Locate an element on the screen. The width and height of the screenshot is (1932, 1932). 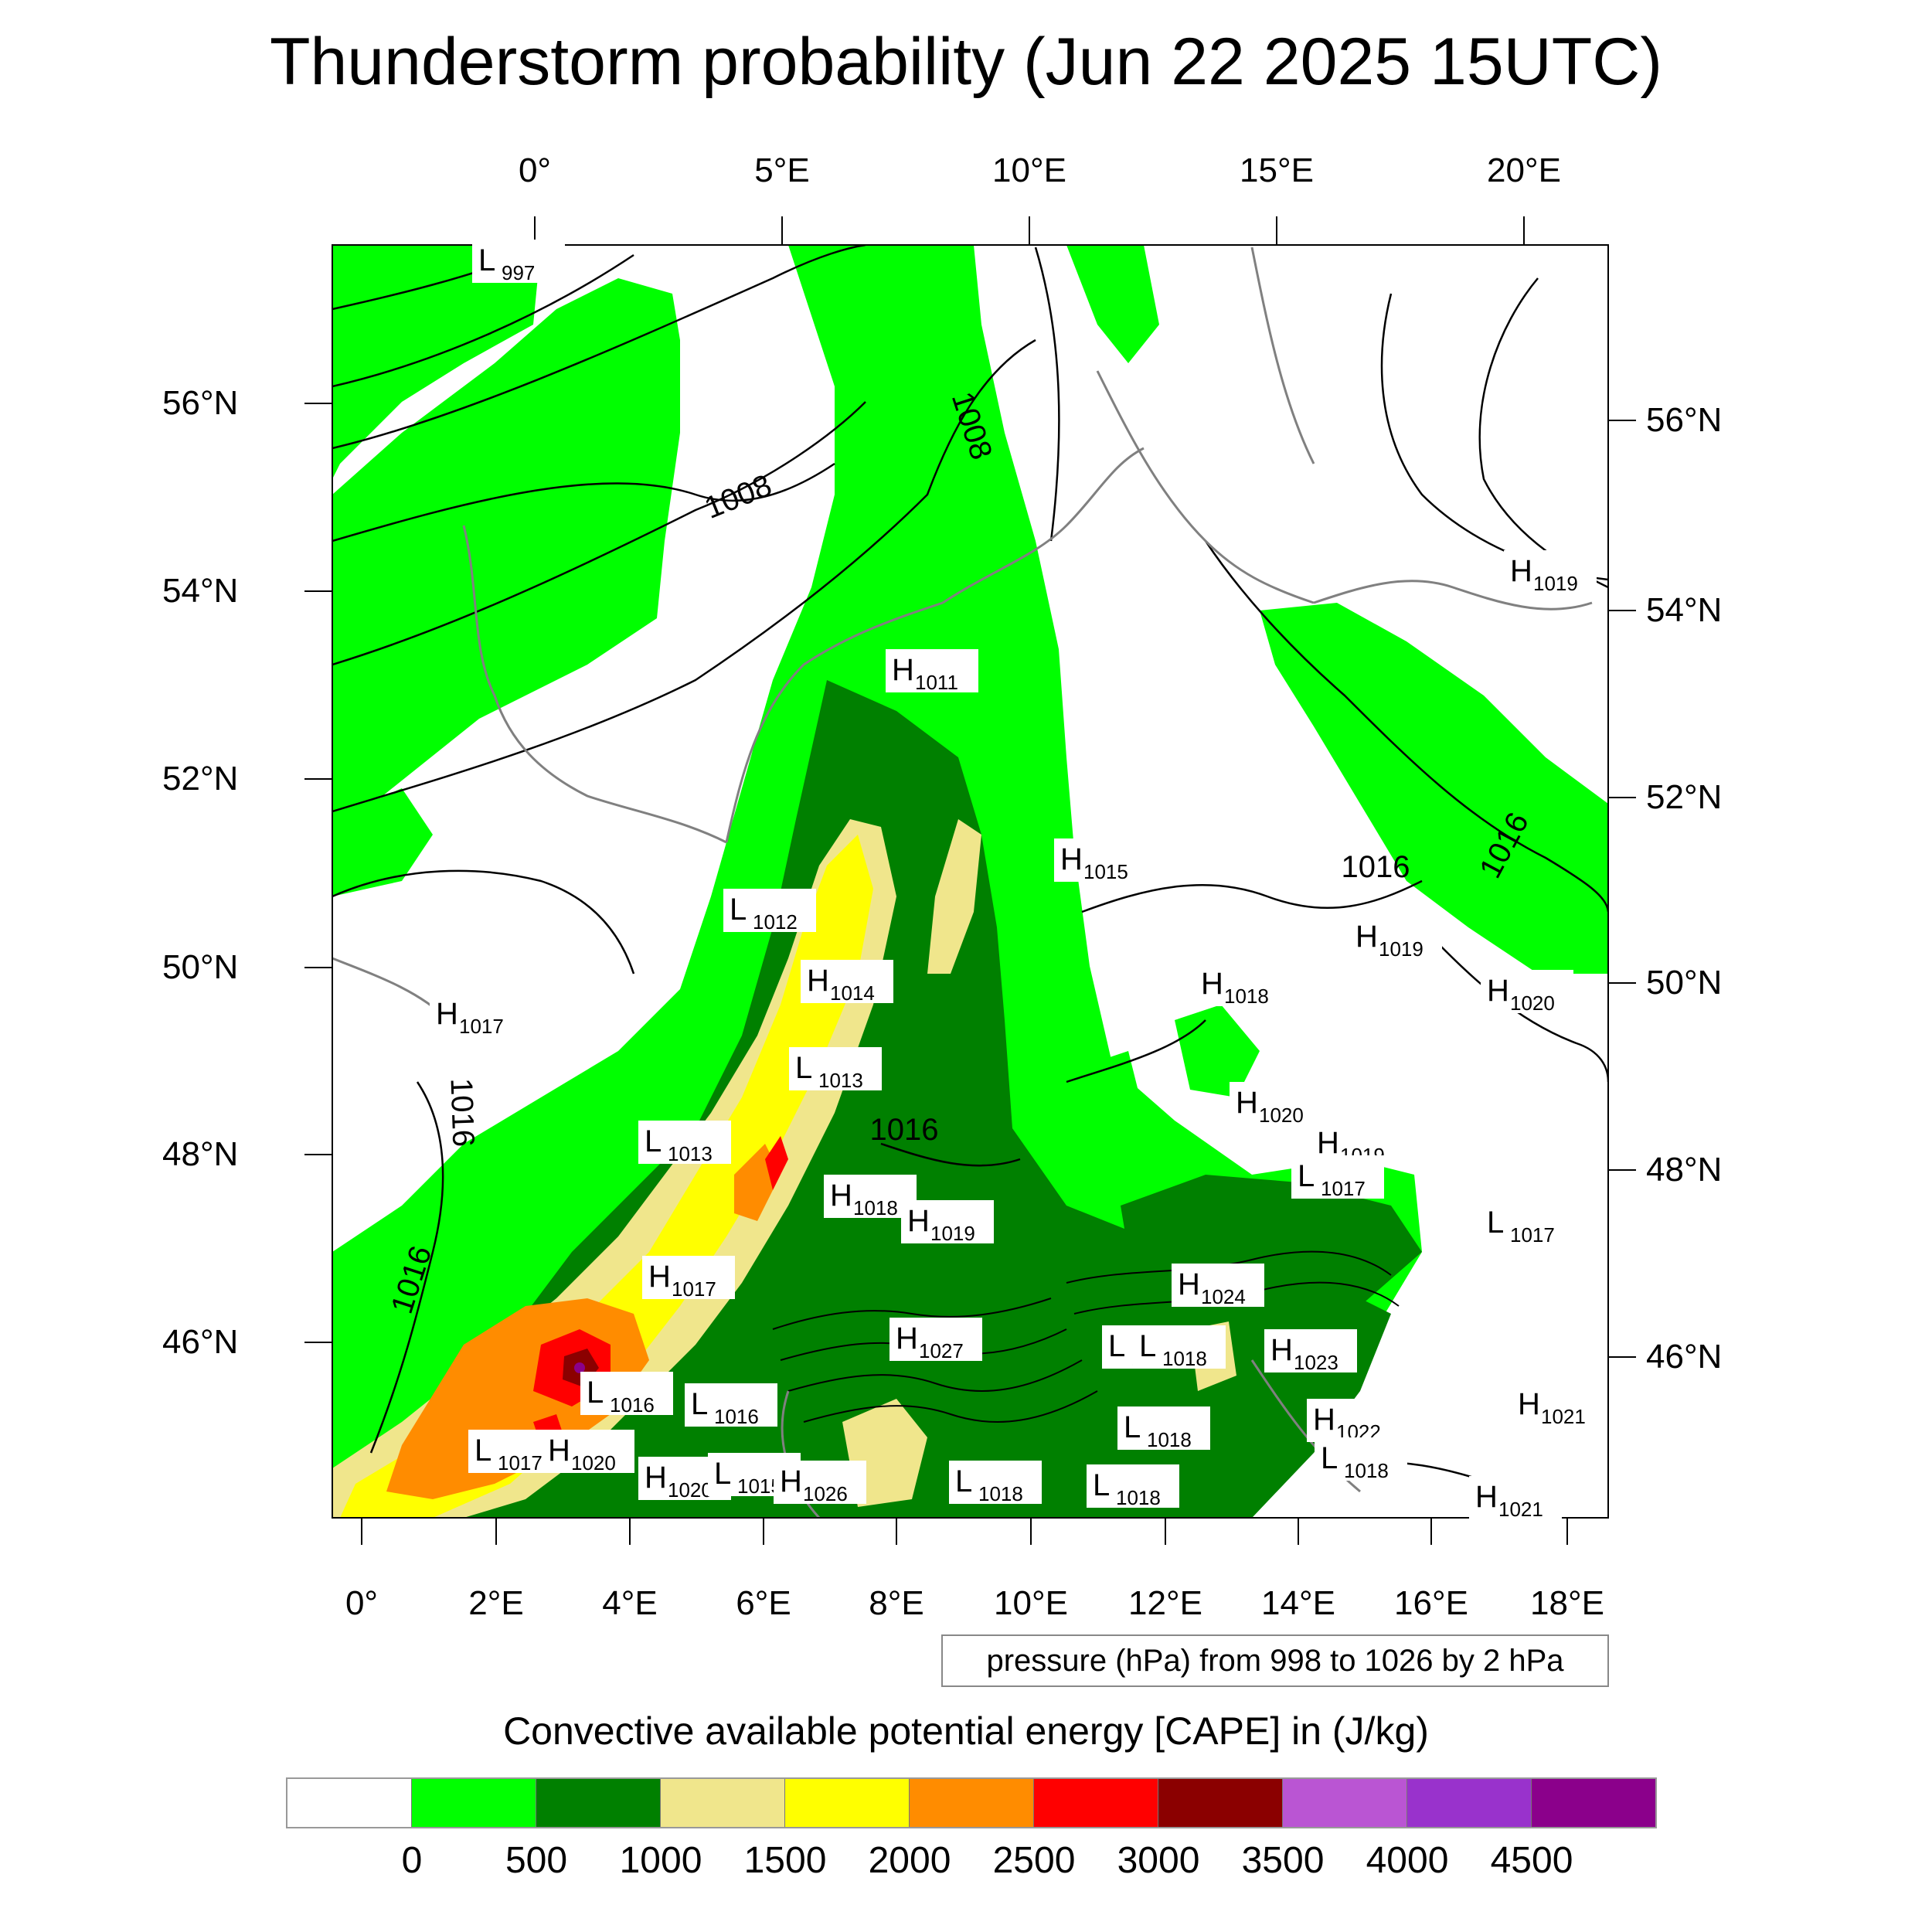
top-tick-marks is located at coordinates (1029, 230).